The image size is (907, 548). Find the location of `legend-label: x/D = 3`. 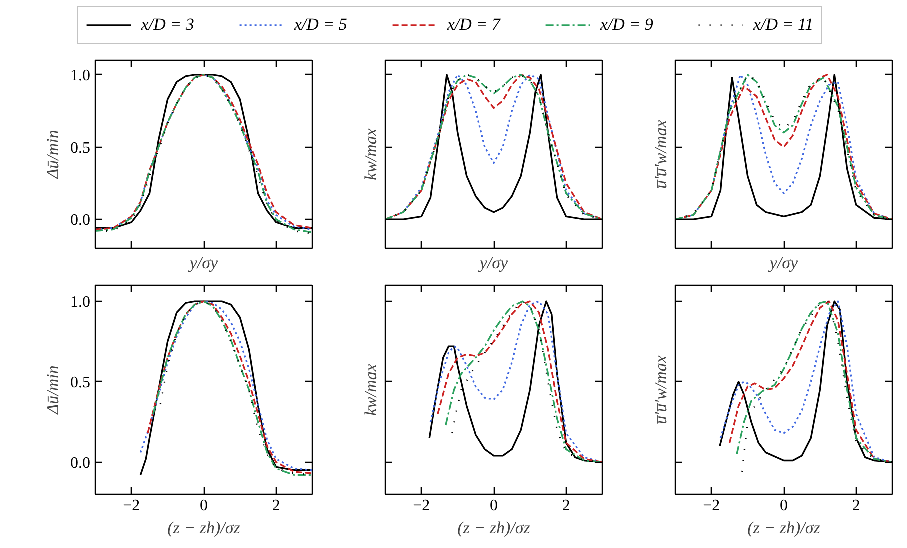

legend-label: x/D = 3 is located at coordinates (167, 25).